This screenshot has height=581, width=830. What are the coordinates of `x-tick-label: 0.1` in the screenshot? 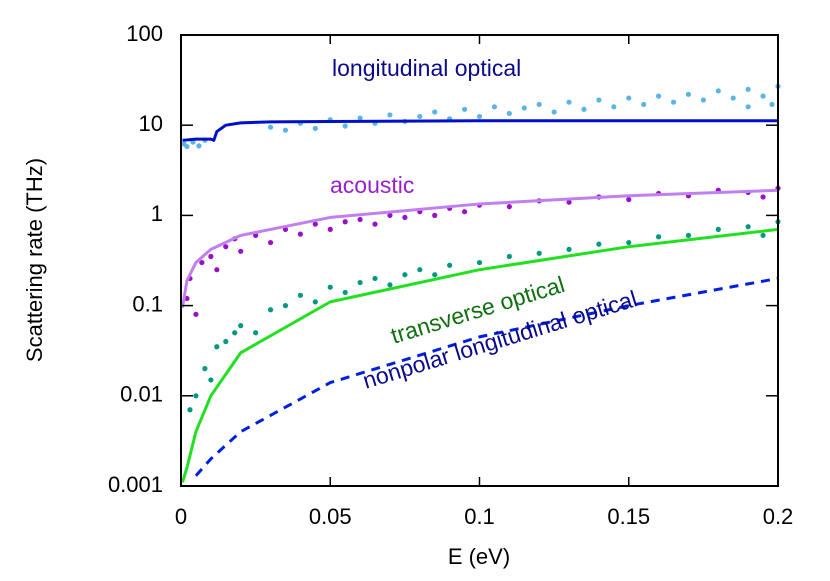 It's located at (479, 516).